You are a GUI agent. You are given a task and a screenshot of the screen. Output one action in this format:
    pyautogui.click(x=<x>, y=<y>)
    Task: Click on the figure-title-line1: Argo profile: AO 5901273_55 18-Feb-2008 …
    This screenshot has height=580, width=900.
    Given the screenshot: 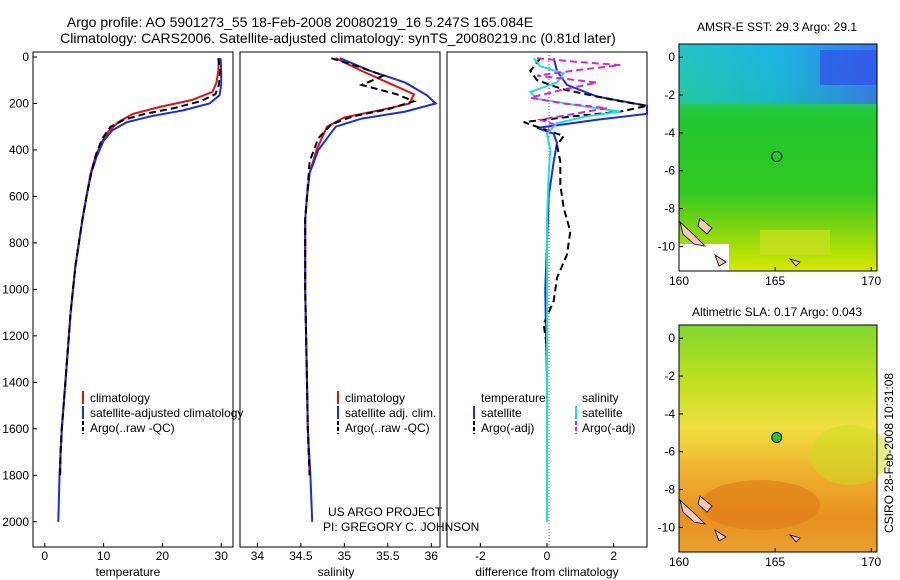 What is the action you would take?
    pyautogui.click(x=300, y=22)
    